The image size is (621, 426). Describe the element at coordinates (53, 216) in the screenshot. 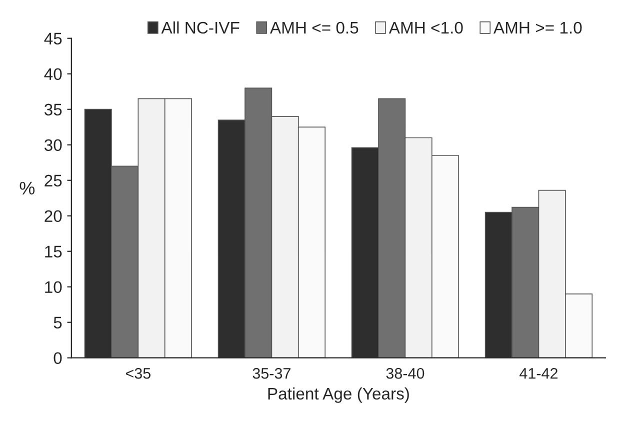

I see `y-tick-label: 20` at that location.